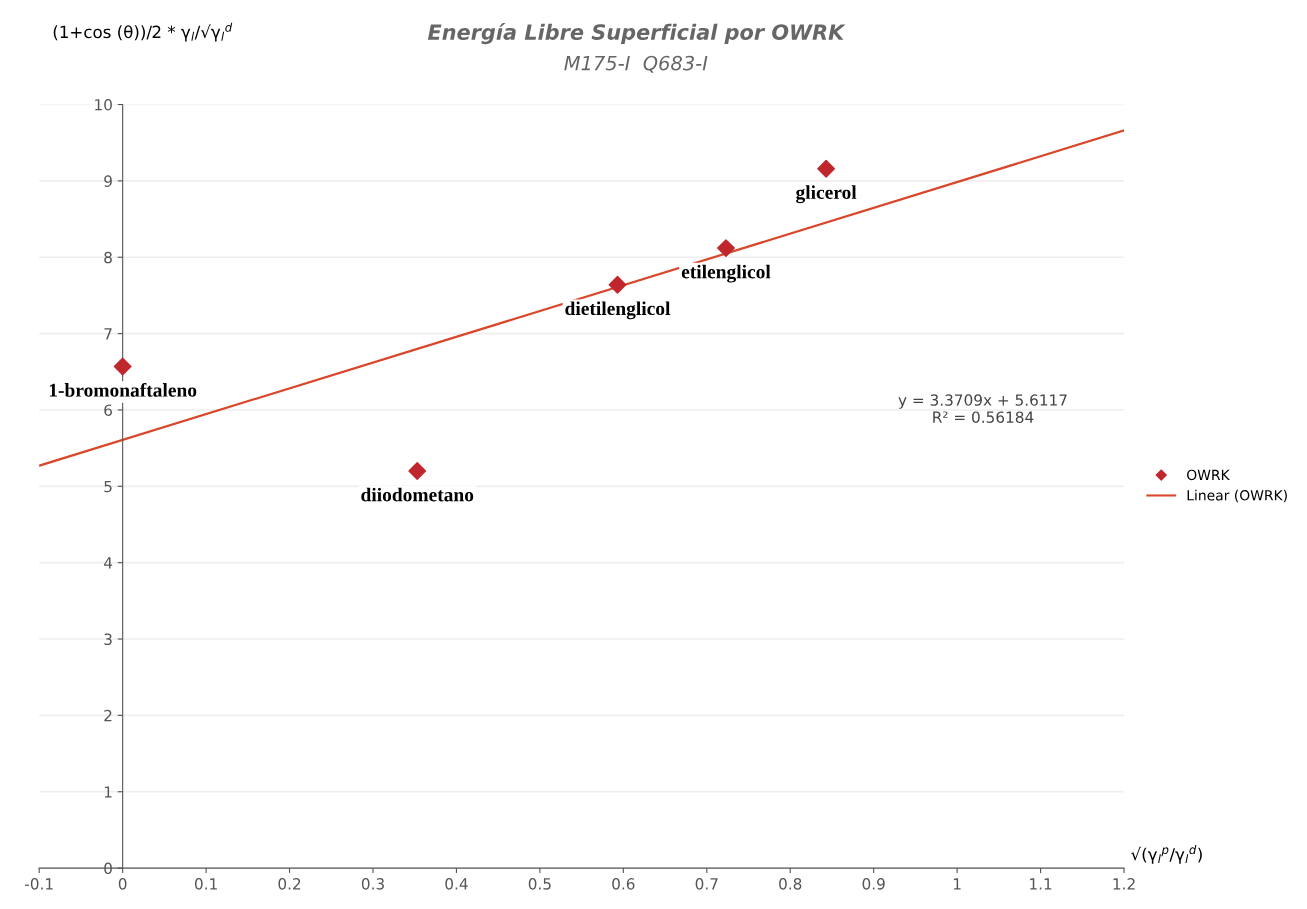 Image resolution: width=1307 pixels, height=909 pixels. What do you see at coordinates (957, 884) in the screenshot?
I see `x-tick-label: 1` at bounding box center [957, 884].